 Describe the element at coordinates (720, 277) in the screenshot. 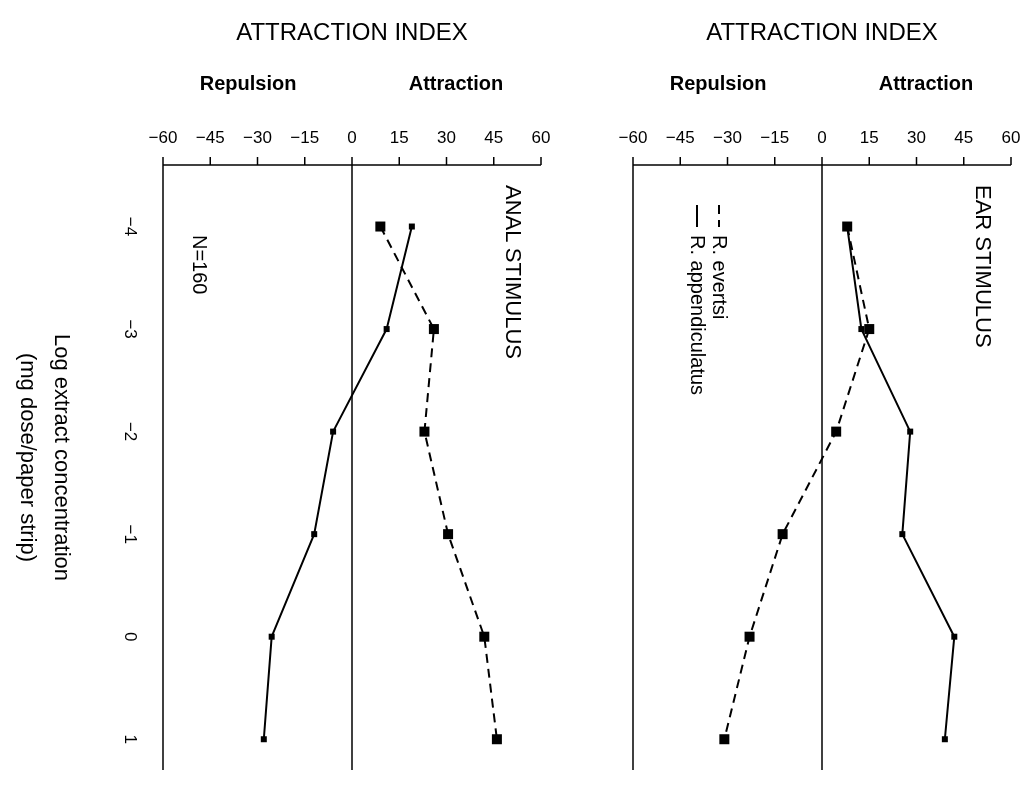

I see `legend-label: R. evertsi` at that location.